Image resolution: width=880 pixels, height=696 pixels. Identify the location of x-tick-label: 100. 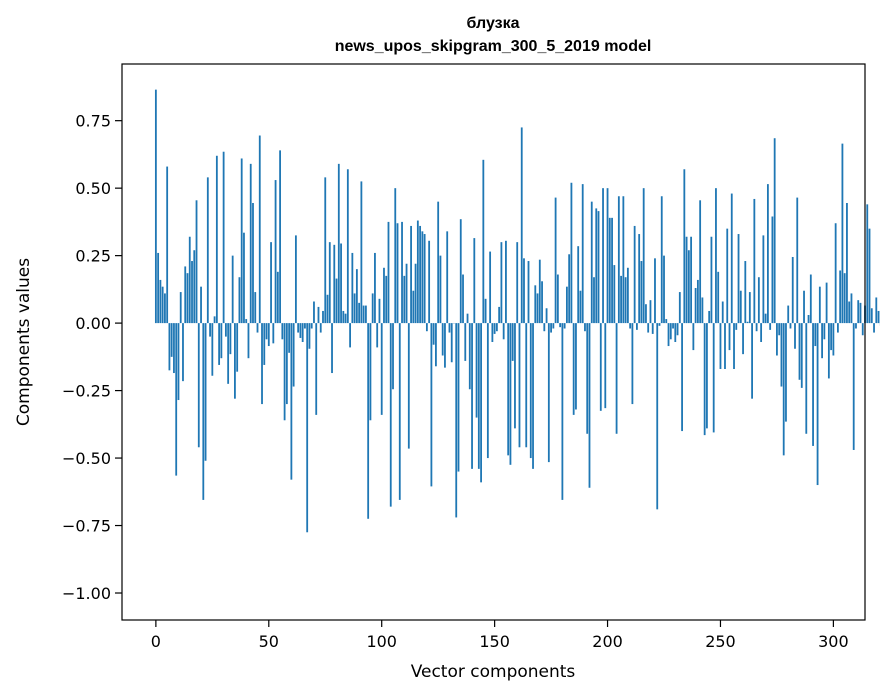
(381, 641).